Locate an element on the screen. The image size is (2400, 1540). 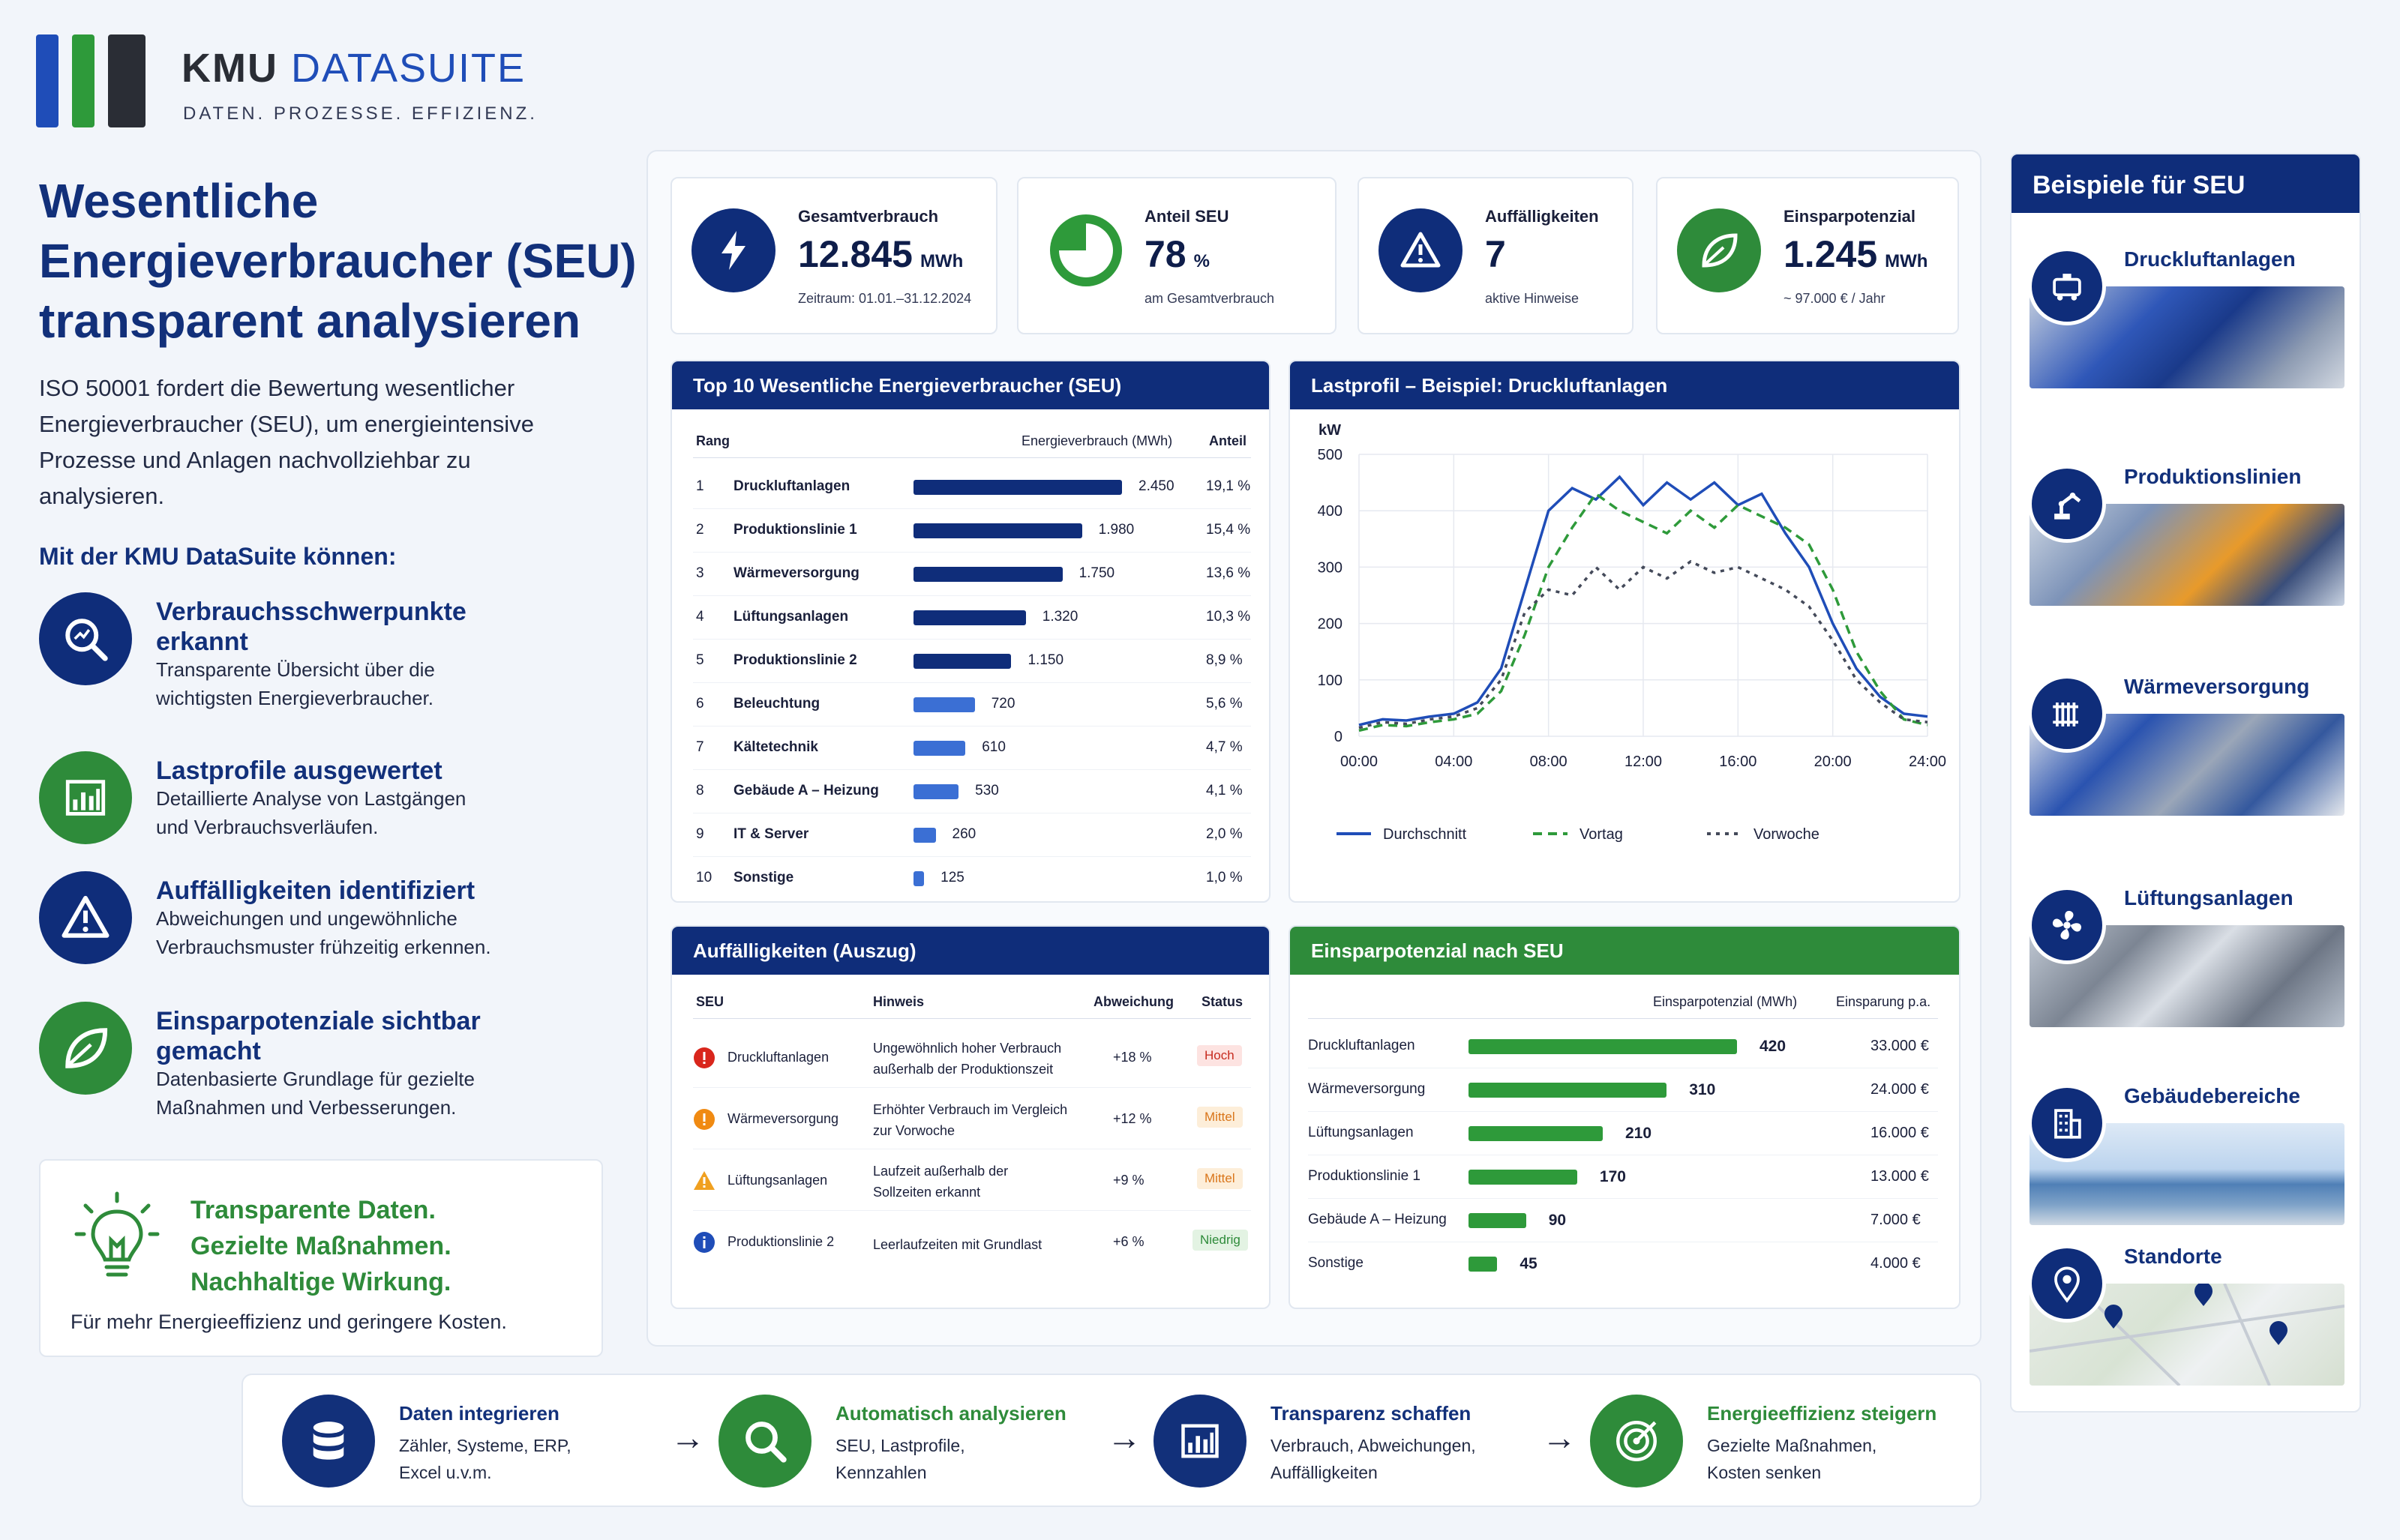
table-row: 4 Lüftungsanlagen 1.320 10,3 % is located at coordinates (972, 622).